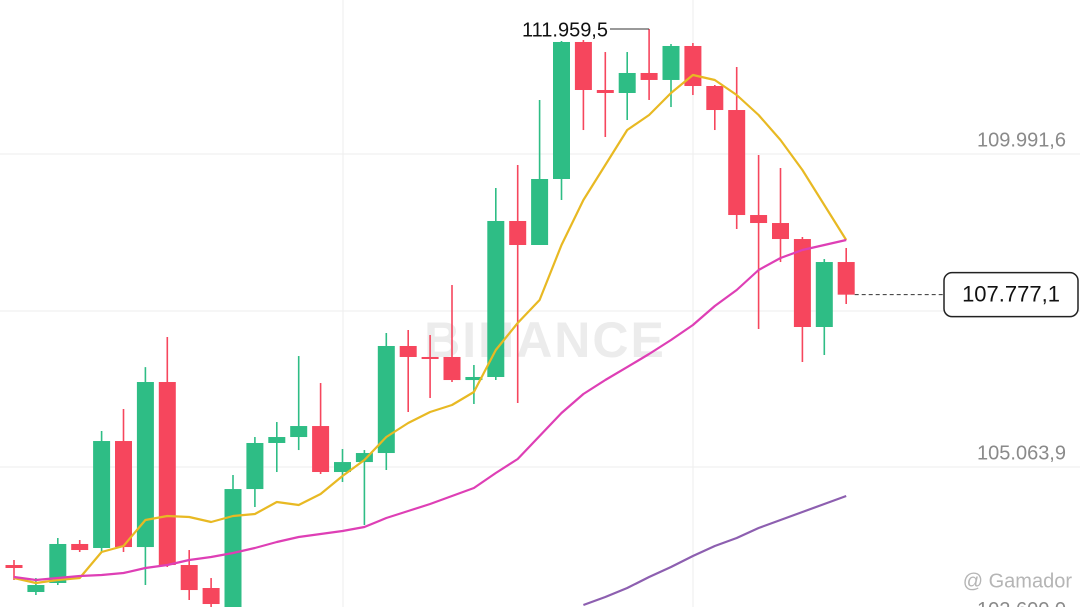 The height and width of the screenshot is (607, 1080). I want to click on last-price-box, so click(1011, 294).